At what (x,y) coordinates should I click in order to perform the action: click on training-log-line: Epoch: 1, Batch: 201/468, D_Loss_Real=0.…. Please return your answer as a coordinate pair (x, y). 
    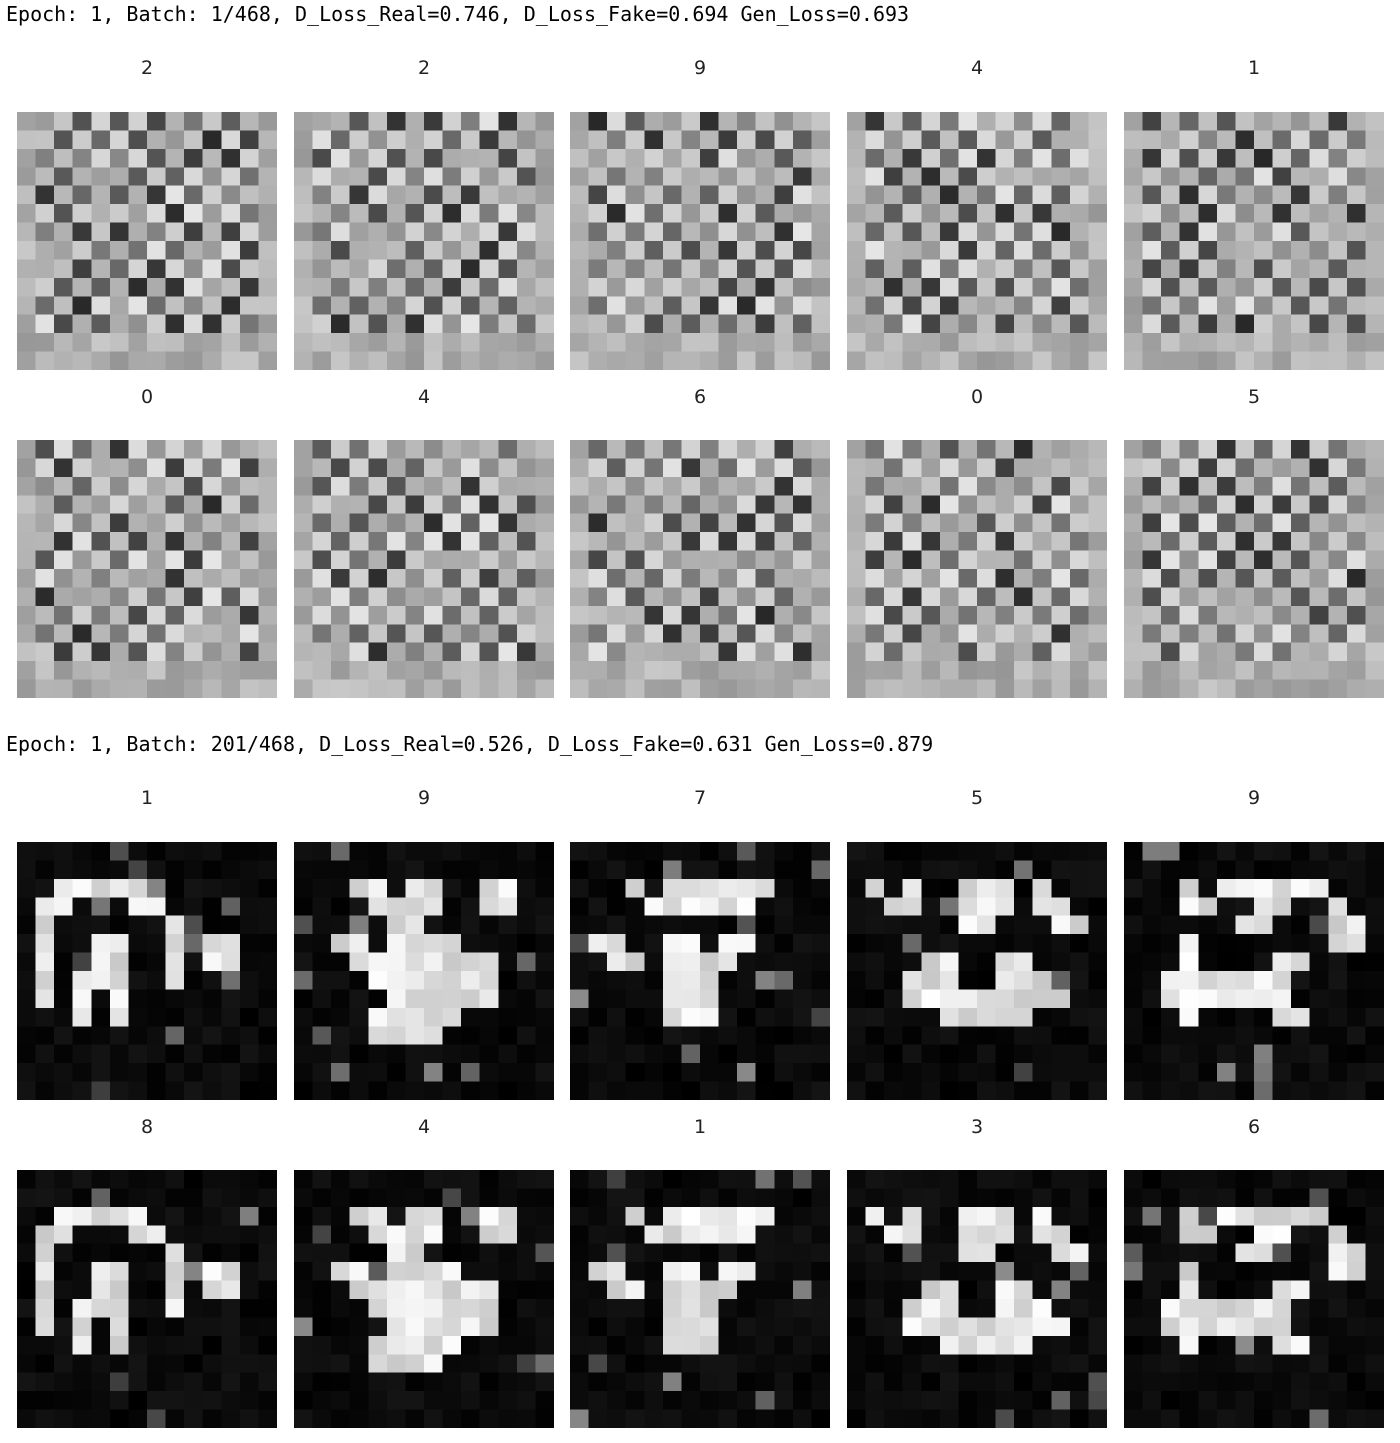
    Looking at the image, I should click on (470, 744).